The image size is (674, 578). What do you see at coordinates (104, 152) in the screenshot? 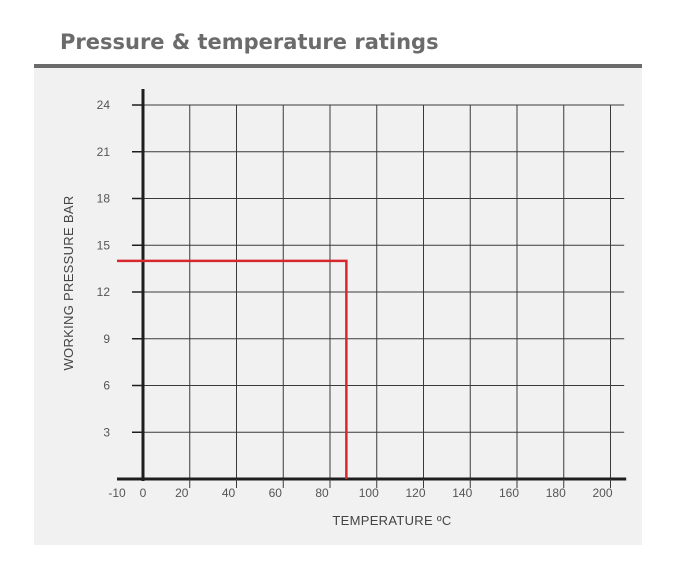
I see `y-tick-label: 21` at bounding box center [104, 152].